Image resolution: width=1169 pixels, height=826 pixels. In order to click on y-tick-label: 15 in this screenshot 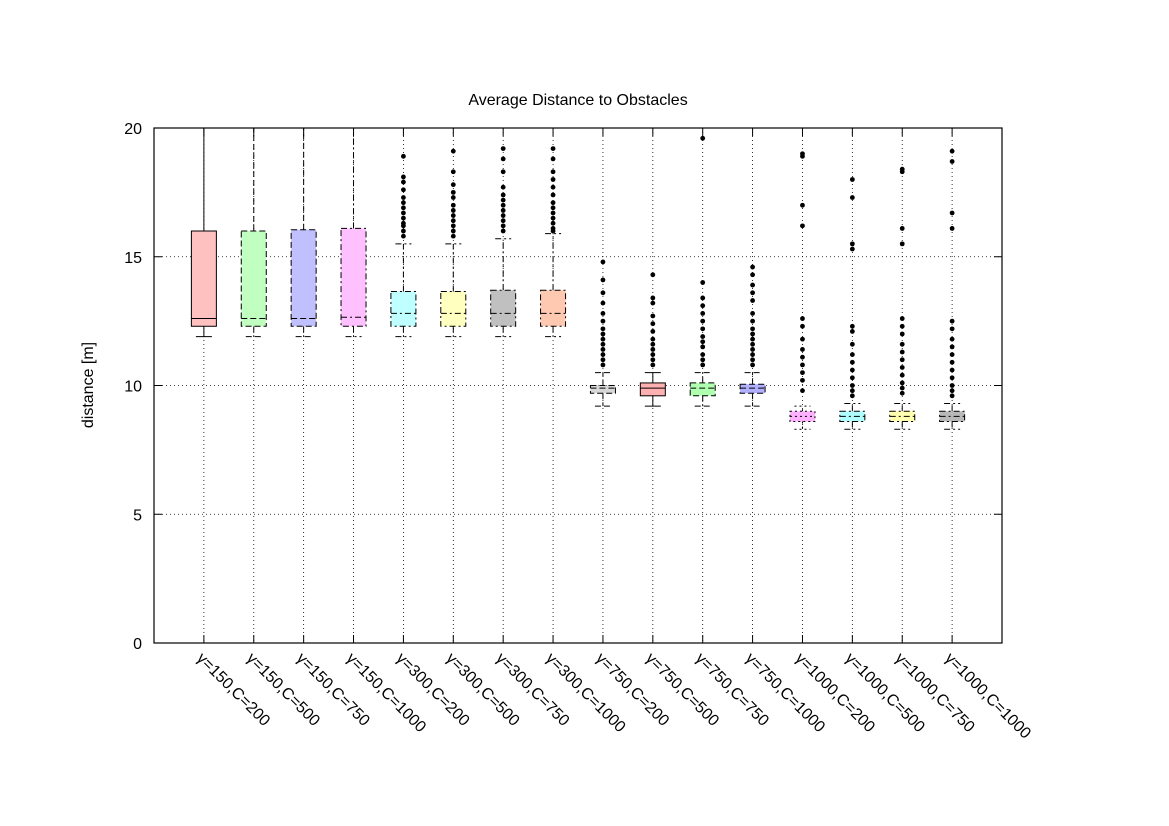, I will do `click(133, 258)`.